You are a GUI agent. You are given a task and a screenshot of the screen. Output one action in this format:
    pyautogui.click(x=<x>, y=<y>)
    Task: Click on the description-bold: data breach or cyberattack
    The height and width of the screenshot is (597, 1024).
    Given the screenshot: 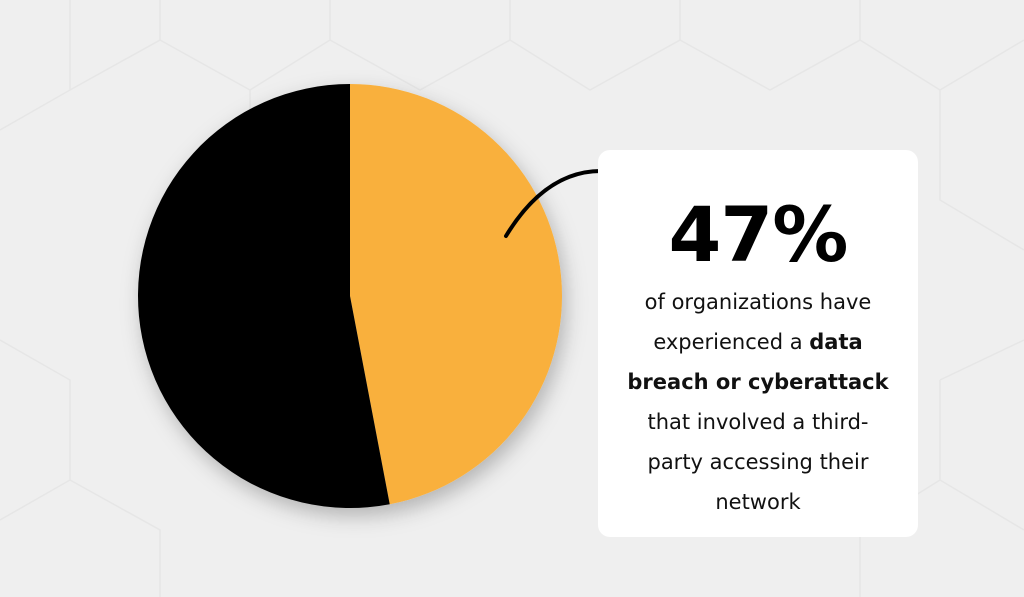 What is the action you would take?
    pyautogui.click(x=758, y=362)
    